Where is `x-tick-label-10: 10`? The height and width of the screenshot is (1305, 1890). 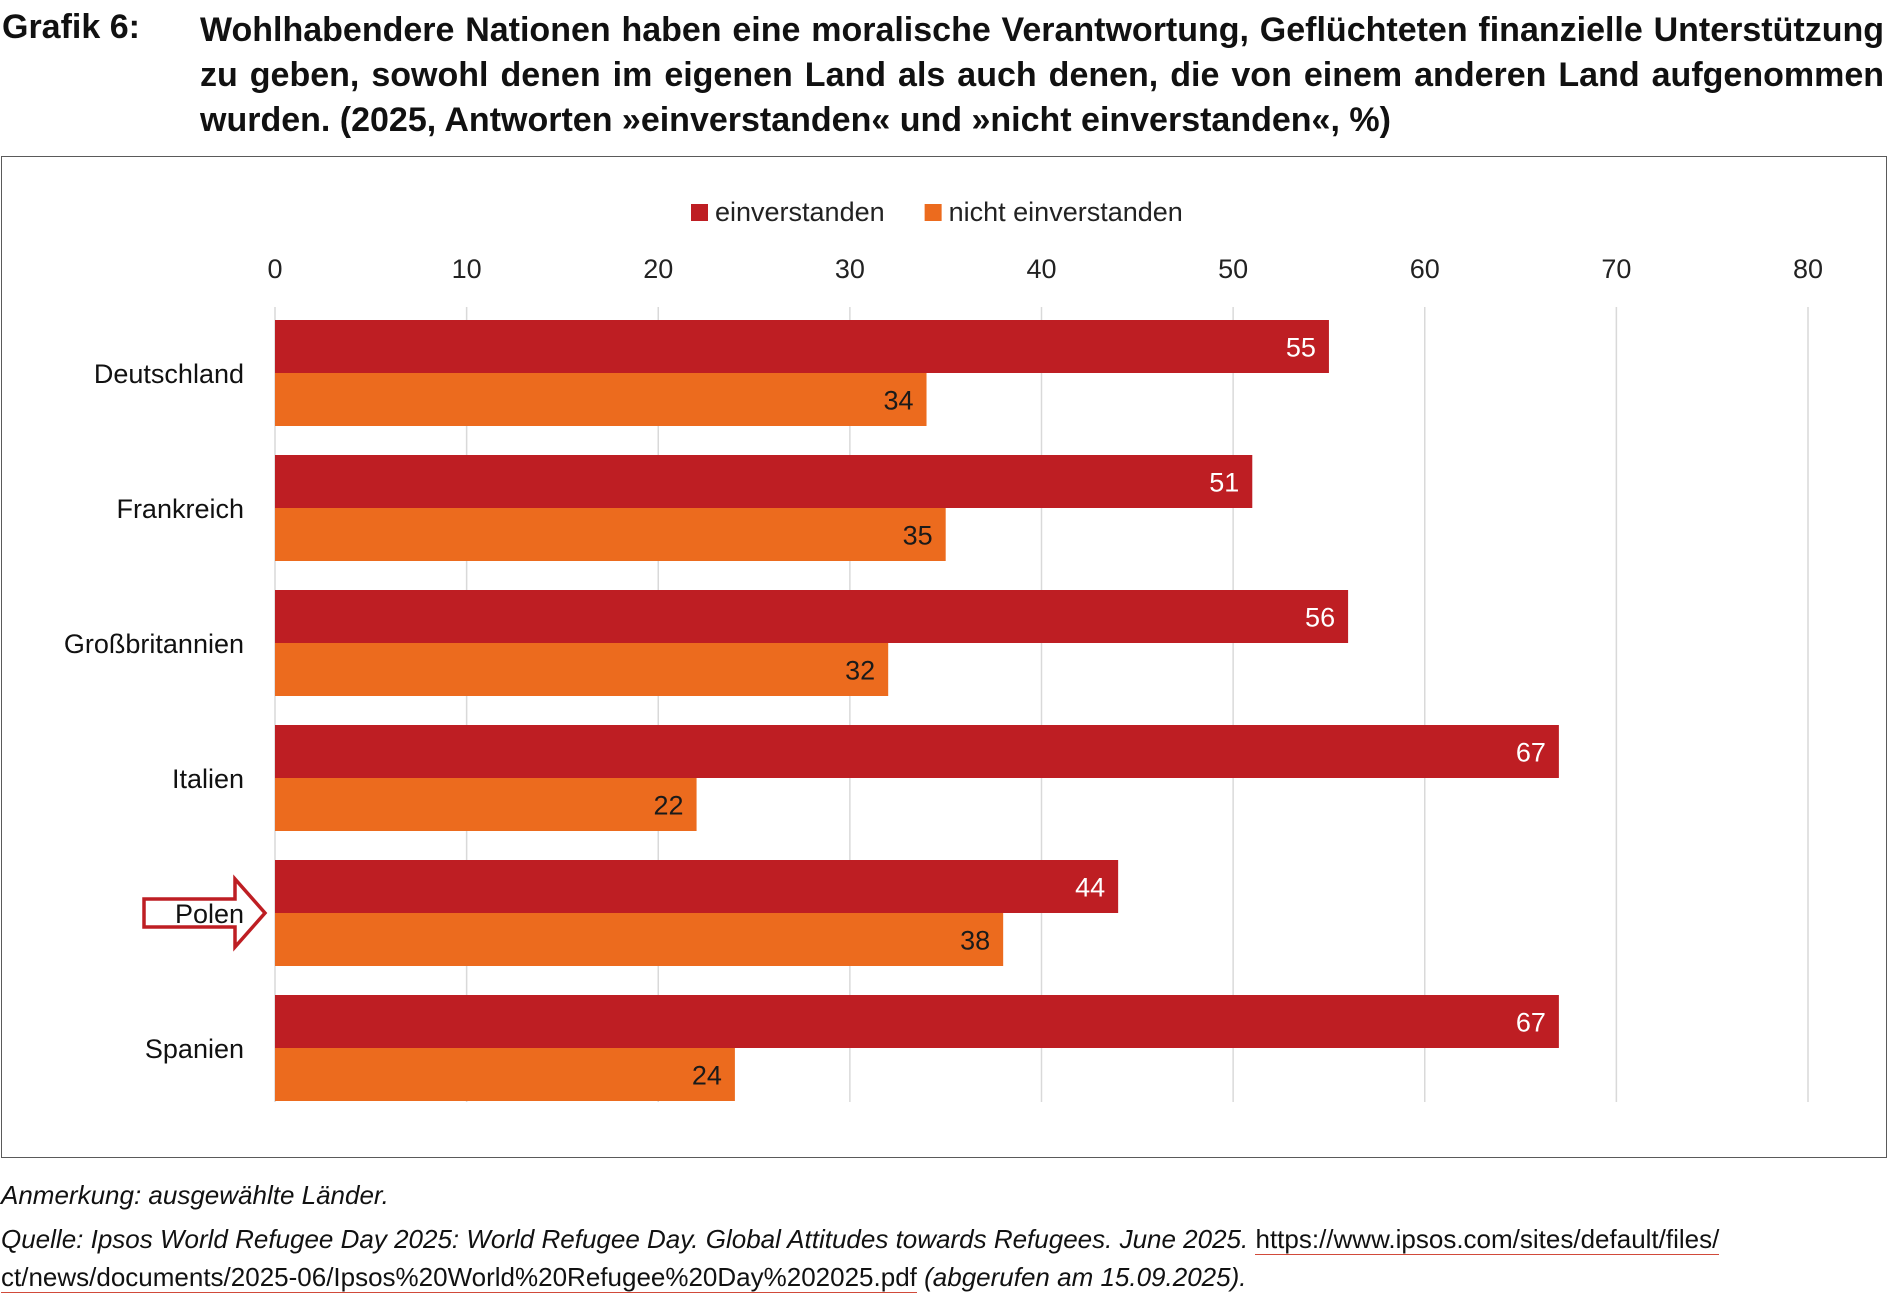 x-tick-label-10: 10 is located at coordinates (467, 269).